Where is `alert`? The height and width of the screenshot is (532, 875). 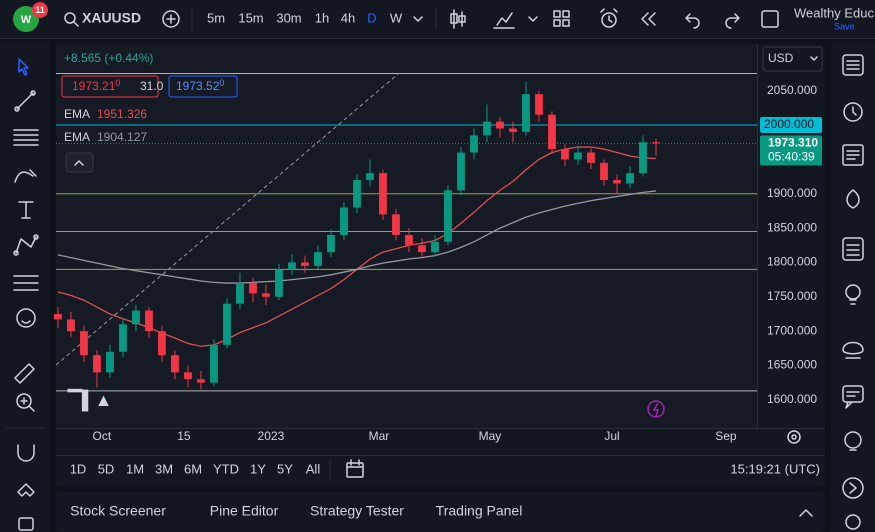 alert is located at coordinates (609, 18).